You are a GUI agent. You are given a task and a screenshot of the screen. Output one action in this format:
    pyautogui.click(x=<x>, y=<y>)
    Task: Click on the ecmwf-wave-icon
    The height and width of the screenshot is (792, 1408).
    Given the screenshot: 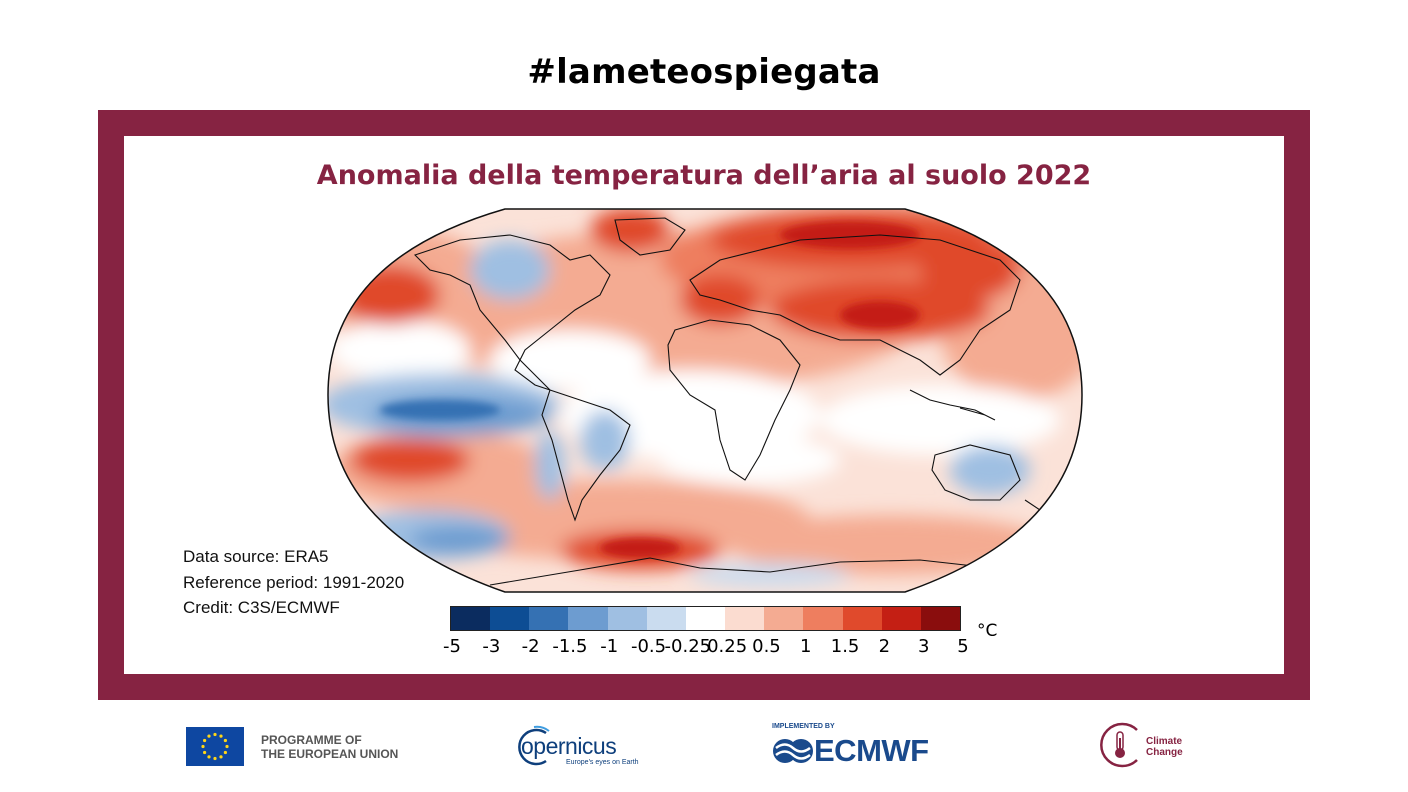 What is the action you would take?
    pyautogui.click(x=793, y=751)
    